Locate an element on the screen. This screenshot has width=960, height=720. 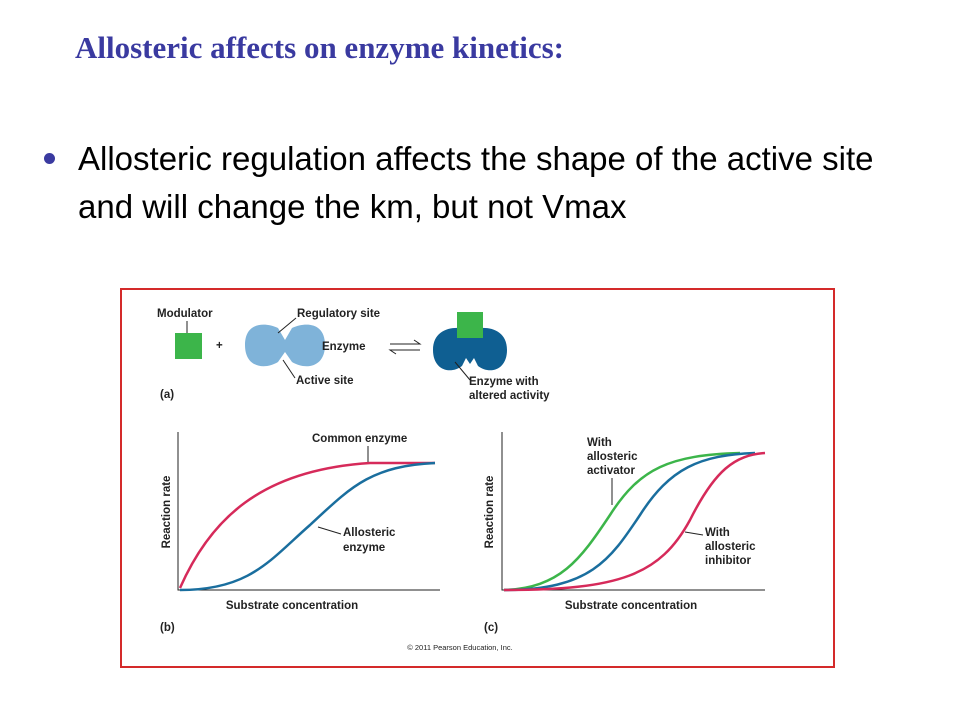
slide-title: Allosteric affects on enzyme kinetics: is located at coordinates (319, 47).